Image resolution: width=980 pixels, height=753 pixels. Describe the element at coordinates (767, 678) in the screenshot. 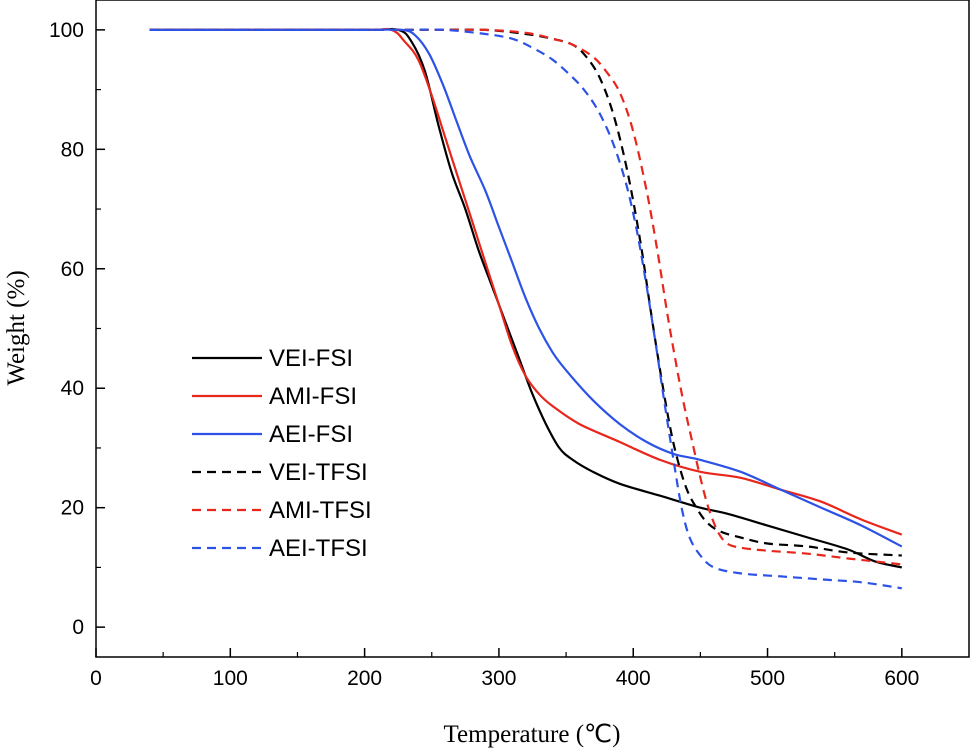

I see `x-tick-label: 500` at that location.